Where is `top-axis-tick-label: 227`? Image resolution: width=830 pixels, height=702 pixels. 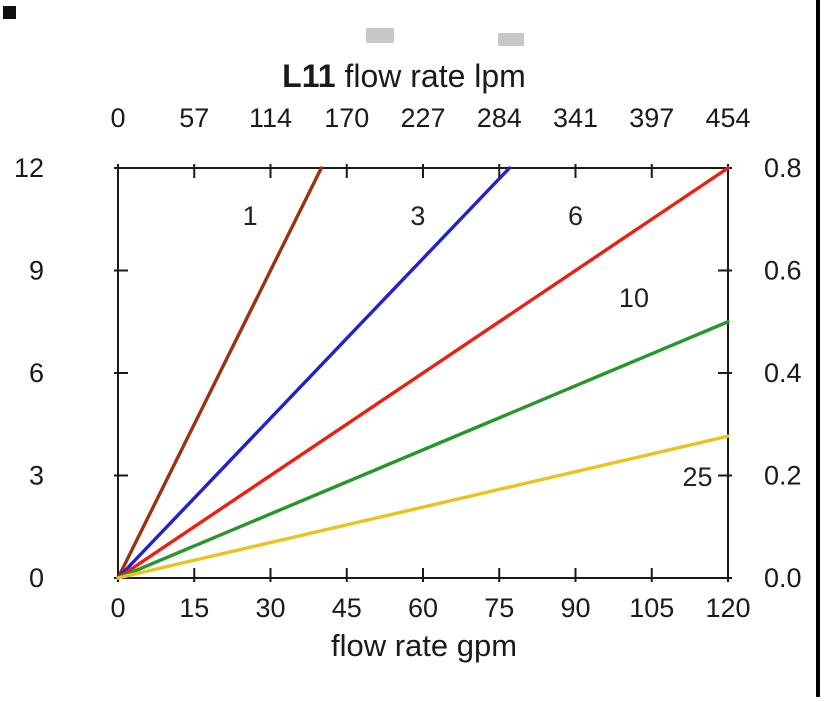 top-axis-tick-label: 227 is located at coordinates (422, 118).